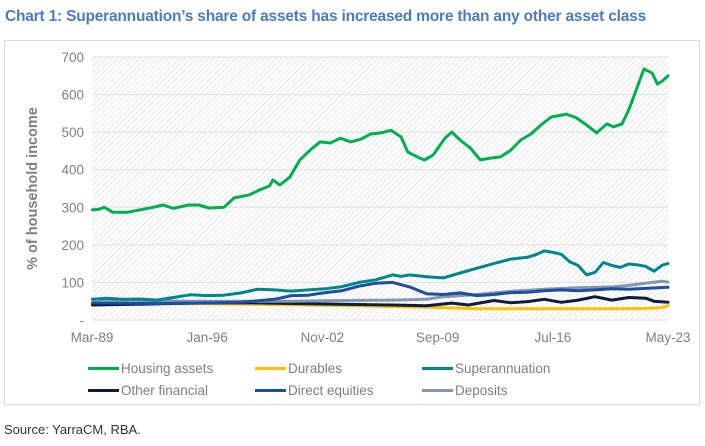  I want to click on legend-label: Direct equities, so click(331, 390).